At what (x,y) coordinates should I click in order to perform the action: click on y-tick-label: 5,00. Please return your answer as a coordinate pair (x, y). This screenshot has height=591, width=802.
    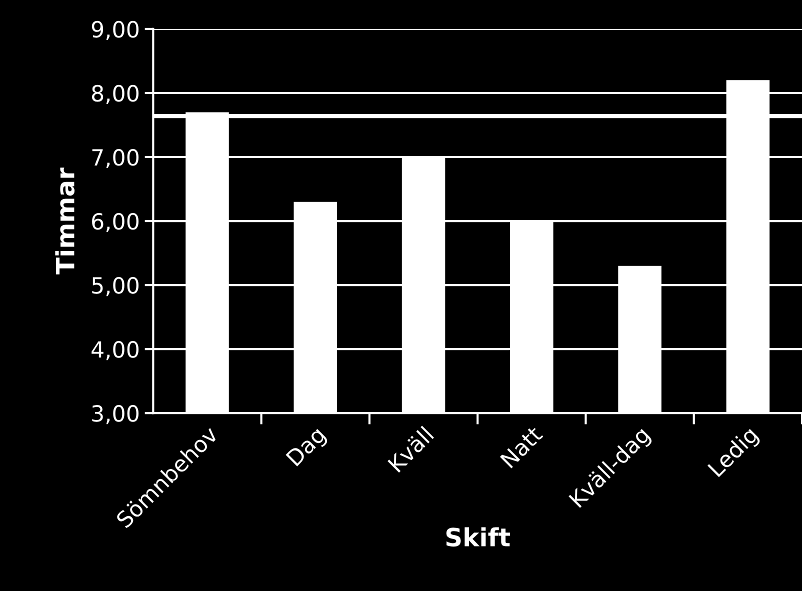
    Looking at the image, I should click on (115, 286).